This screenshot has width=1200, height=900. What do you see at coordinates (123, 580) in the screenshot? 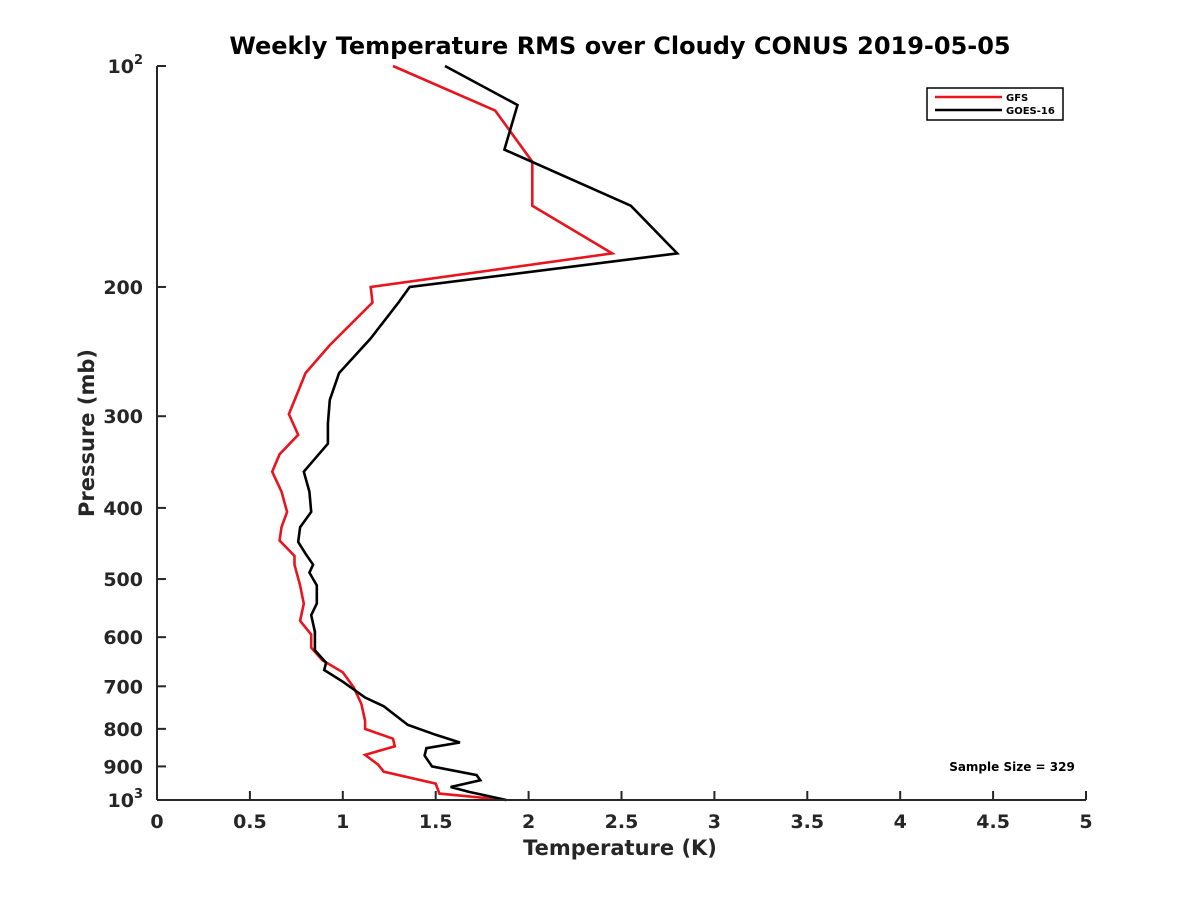
I see `y-tick-label: 500` at bounding box center [123, 580].